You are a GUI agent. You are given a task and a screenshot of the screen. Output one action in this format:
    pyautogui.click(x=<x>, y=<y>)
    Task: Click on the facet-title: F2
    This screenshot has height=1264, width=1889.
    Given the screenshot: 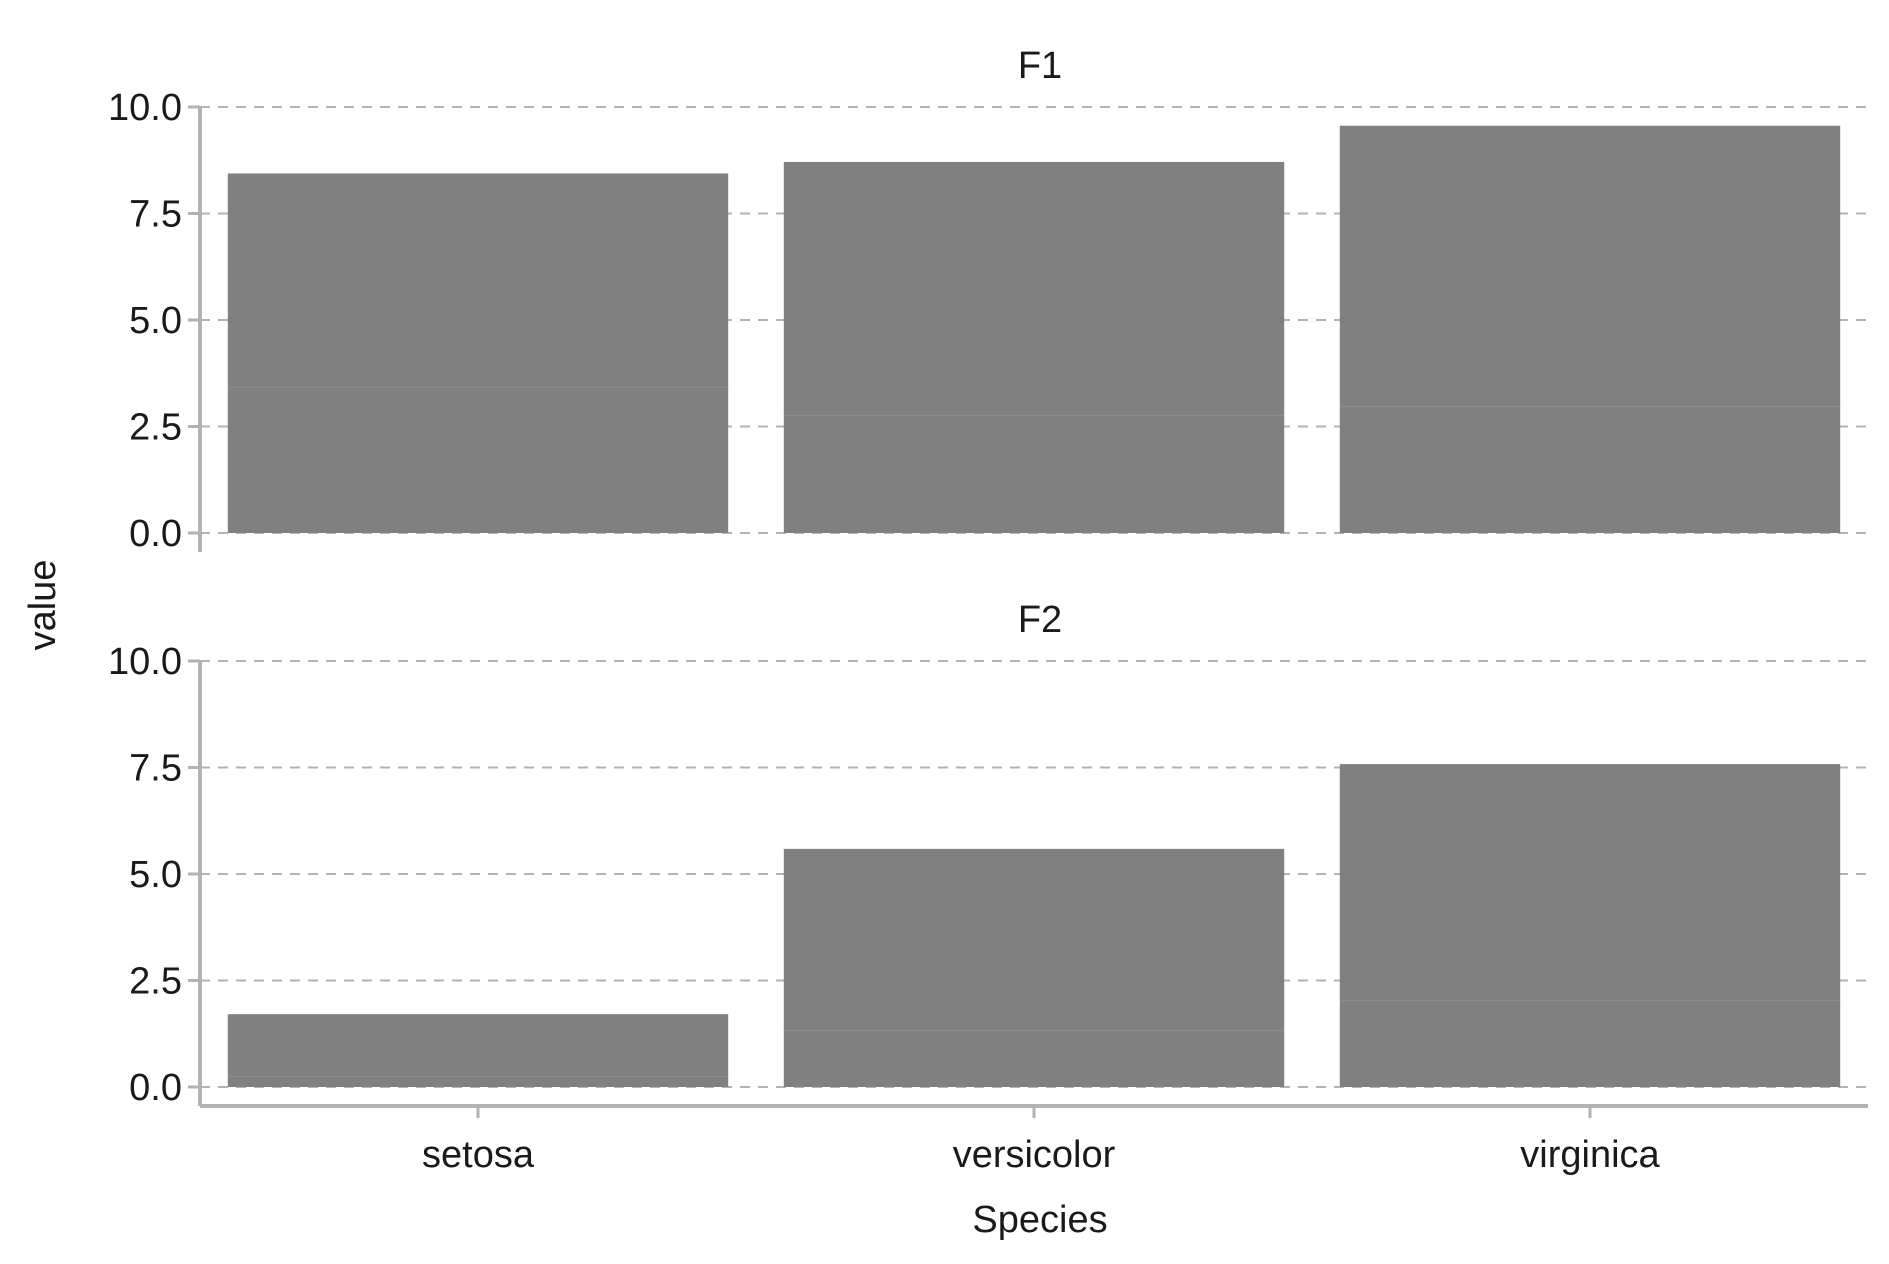 What is the action you would take?
    pyautogui.click(x=1040, y=620)
    